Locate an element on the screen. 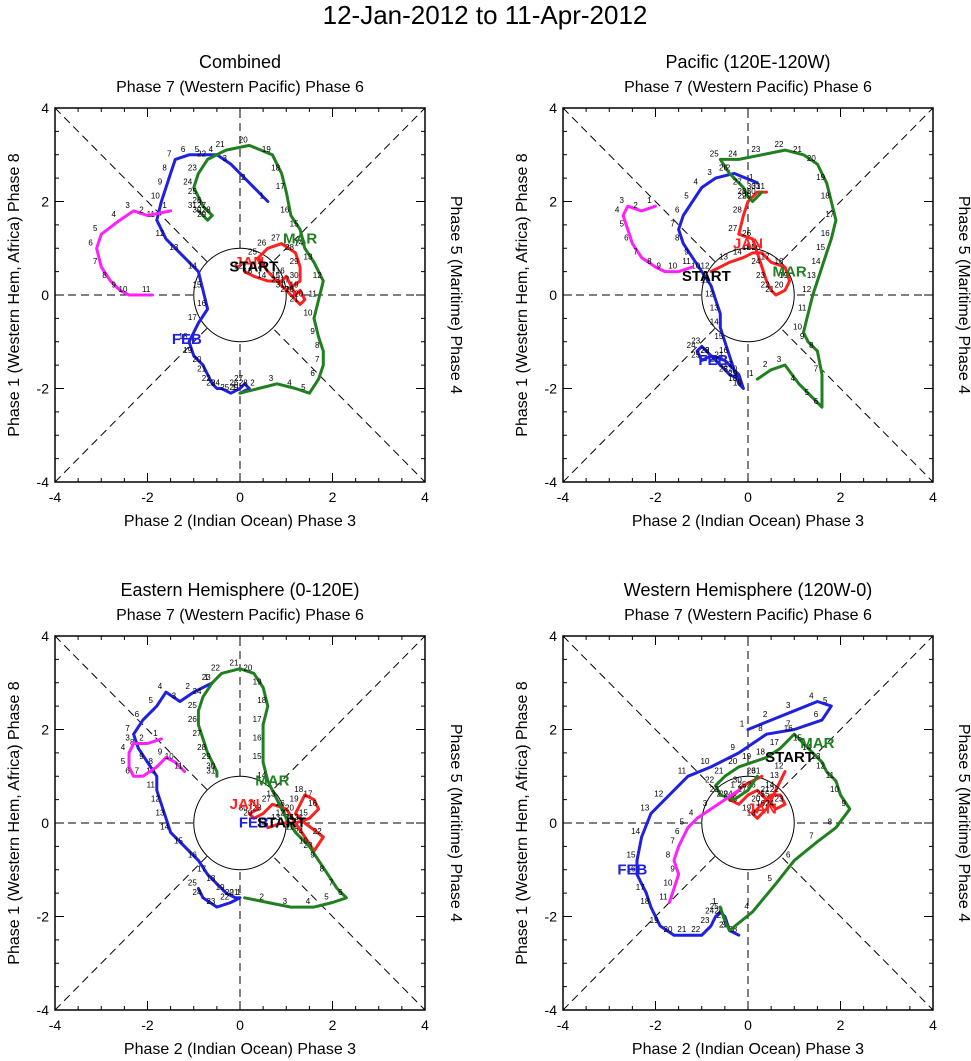  series-line-mar is located at coordinates (272, 788).